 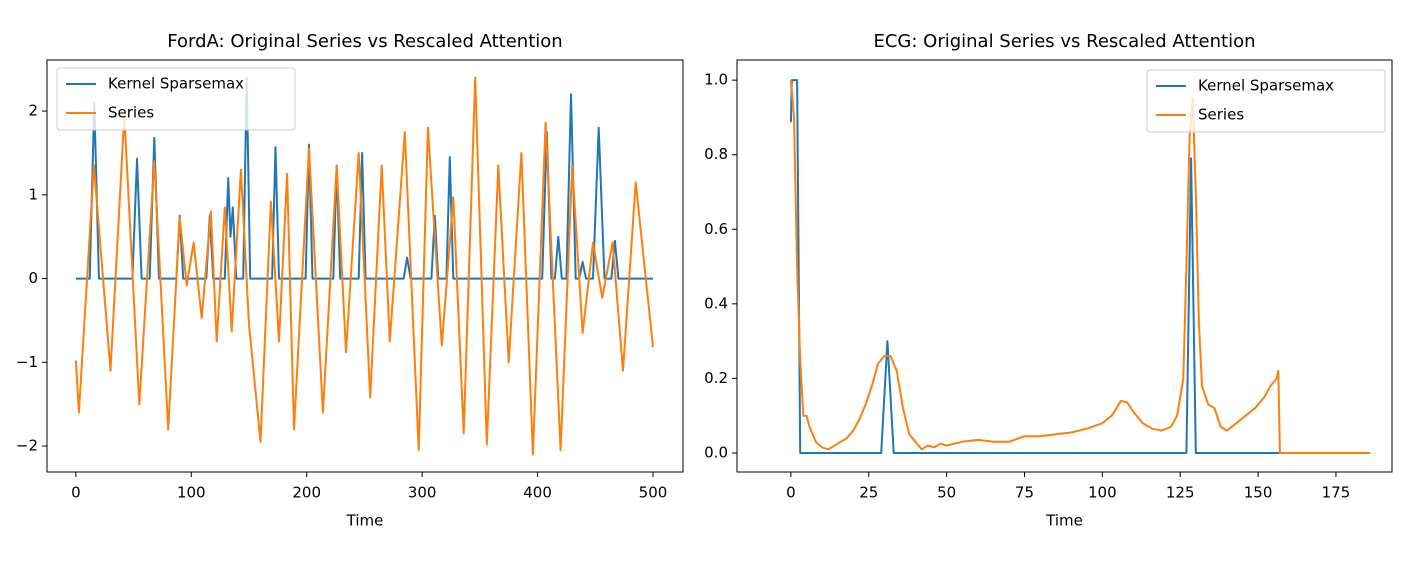 What do you see at coordinates (716, 303) in the screenshot?
I see `y-tick-label: 0.4` at bounding box center [716, 303].